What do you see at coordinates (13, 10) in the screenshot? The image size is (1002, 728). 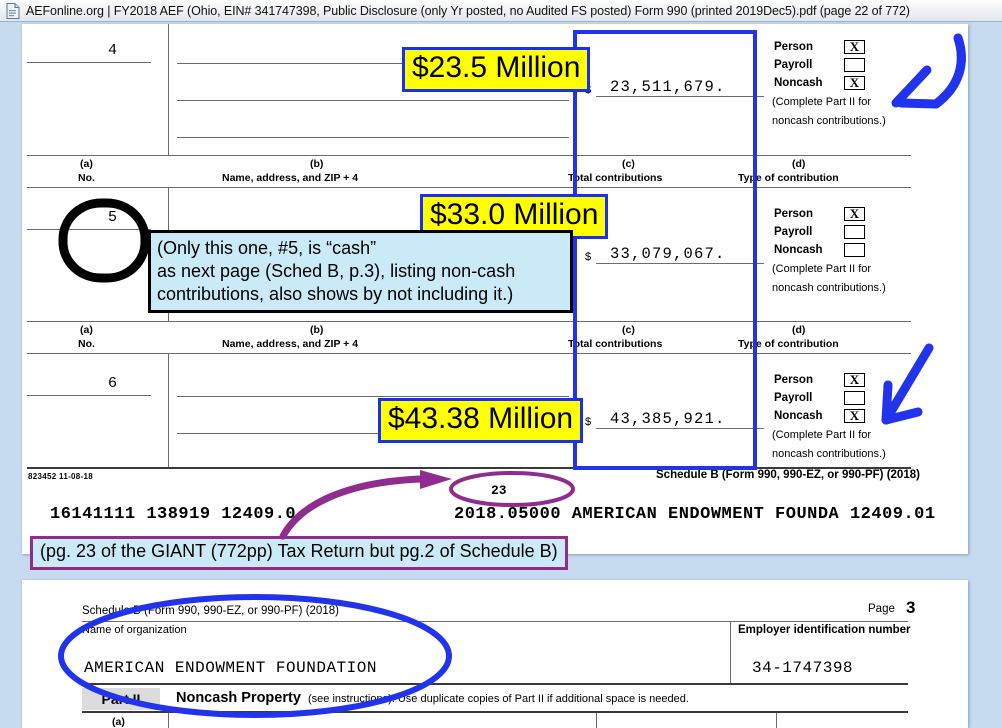 I see `pdf-document-icon` at bounding box center [13, 10].